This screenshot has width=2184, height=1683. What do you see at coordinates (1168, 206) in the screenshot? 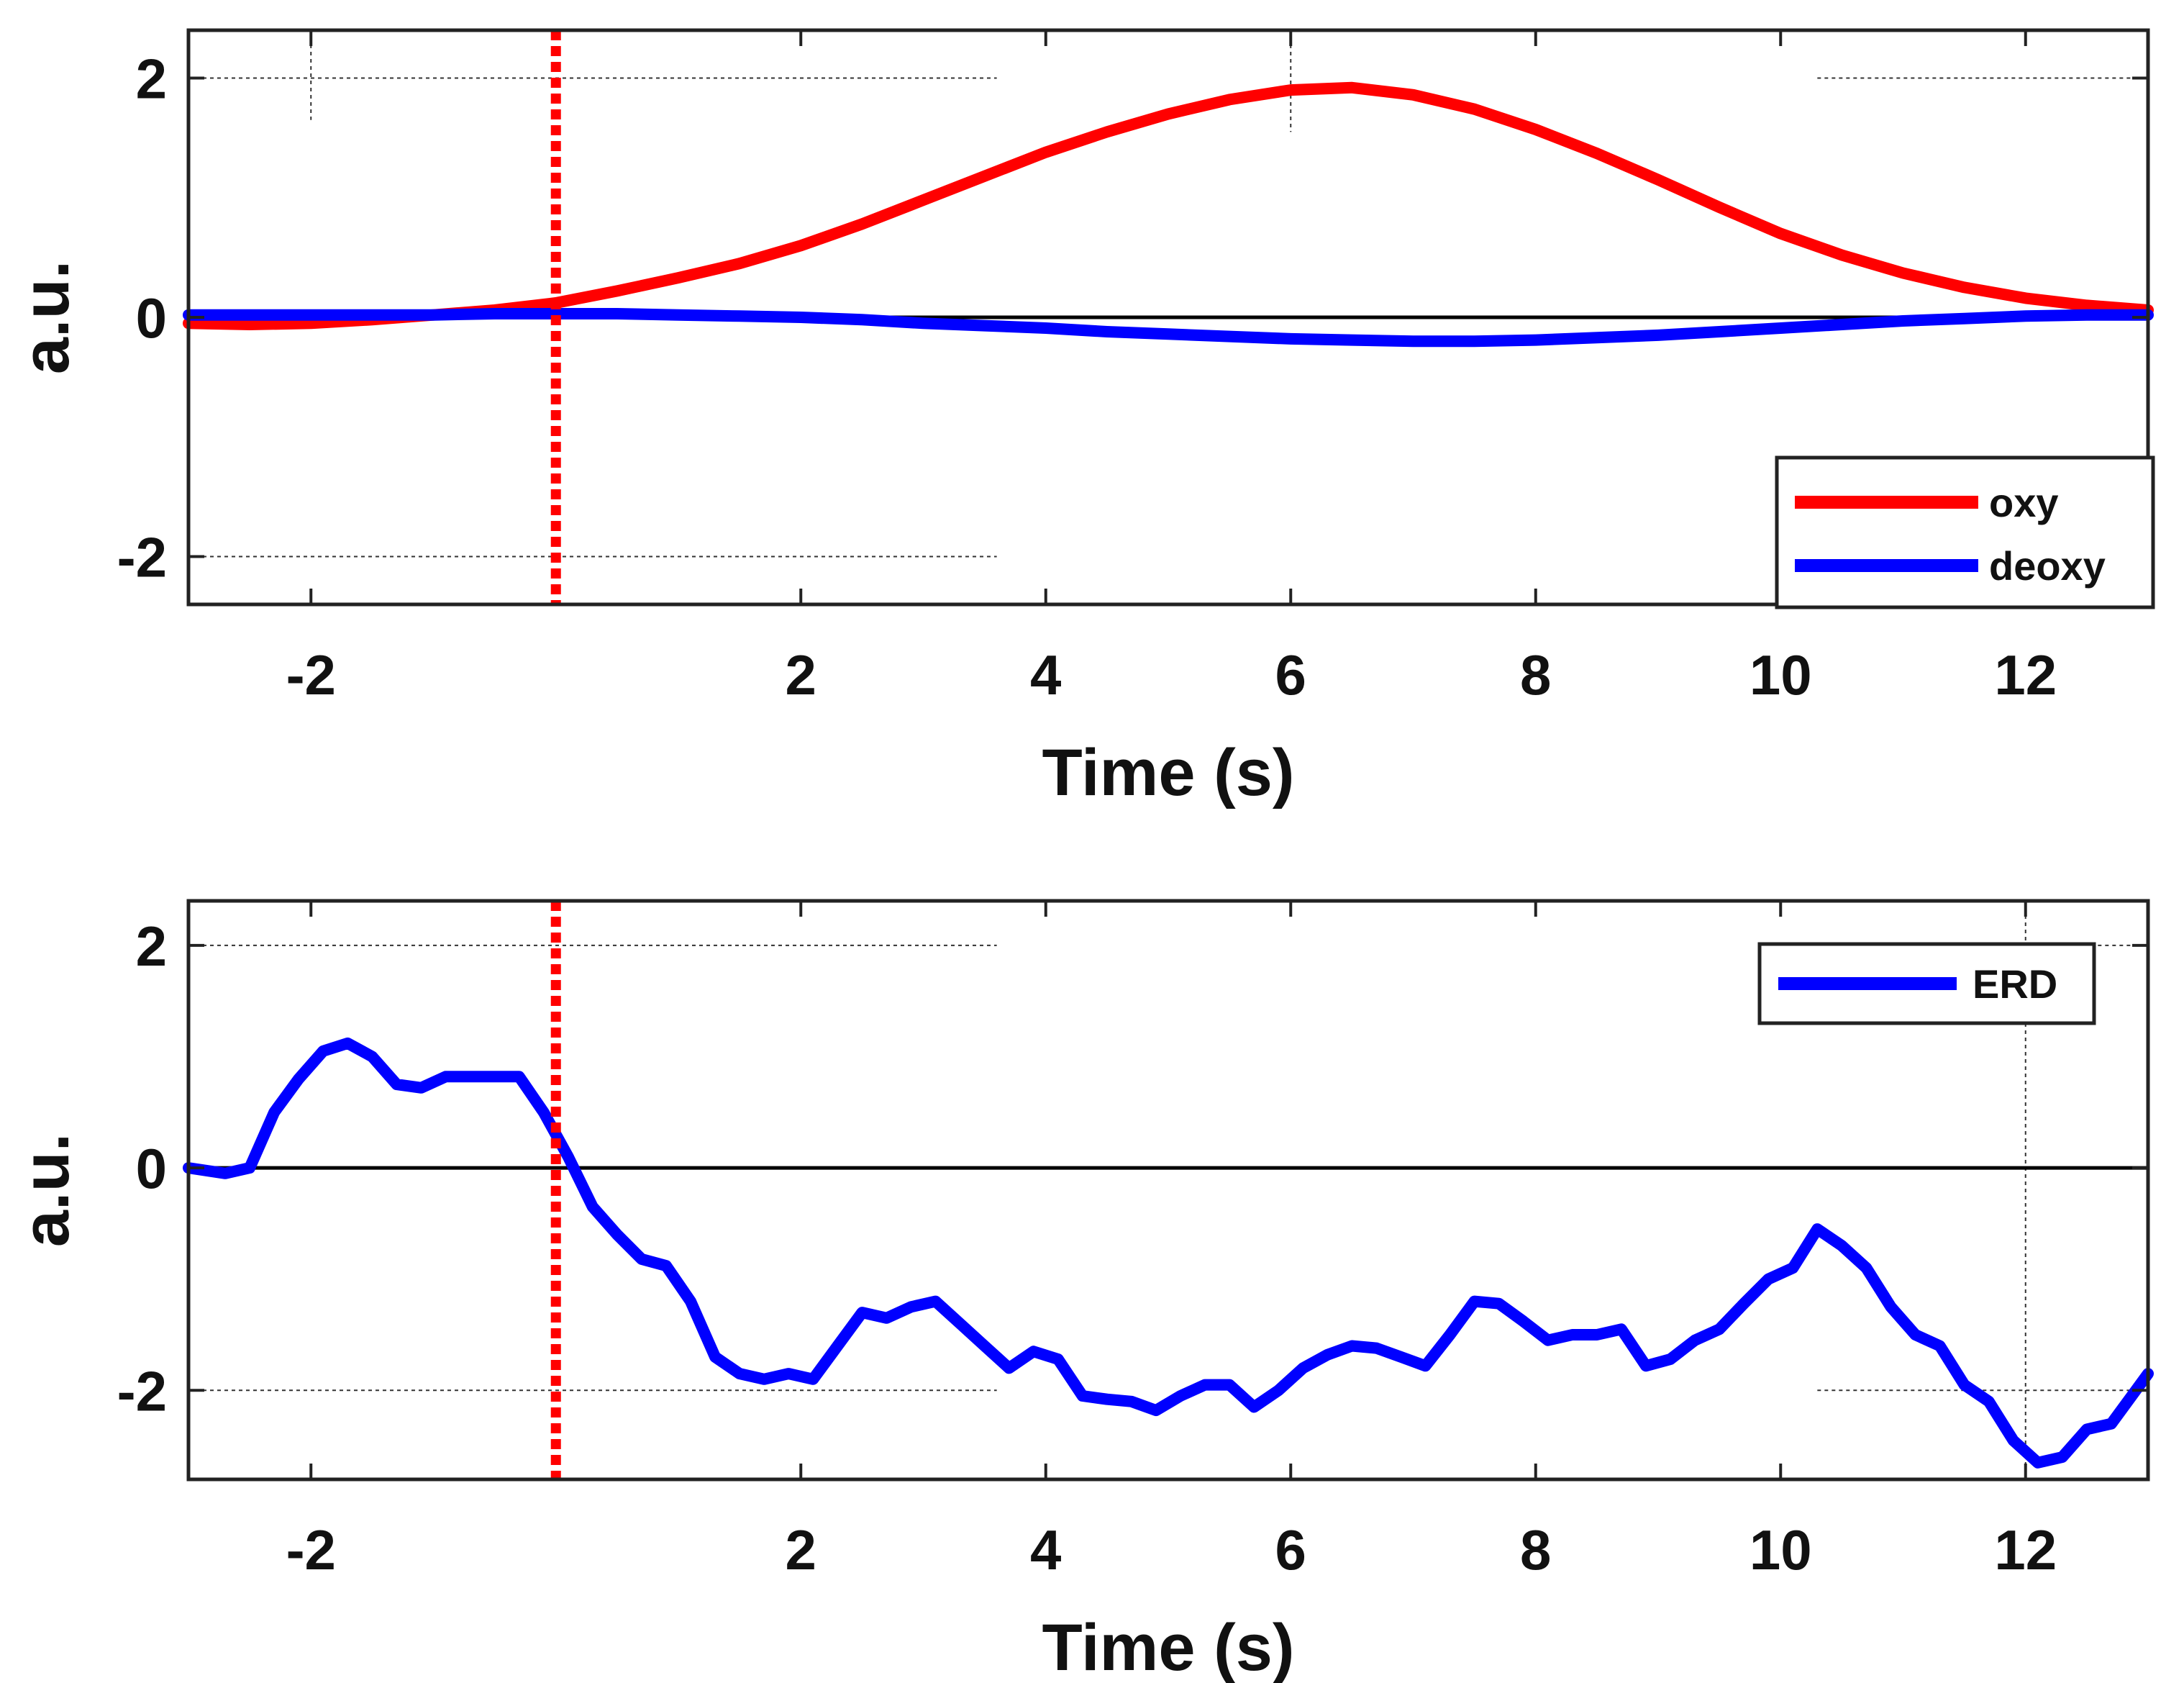
I see `series-line-oxy` at bounding box center [1168, 206].